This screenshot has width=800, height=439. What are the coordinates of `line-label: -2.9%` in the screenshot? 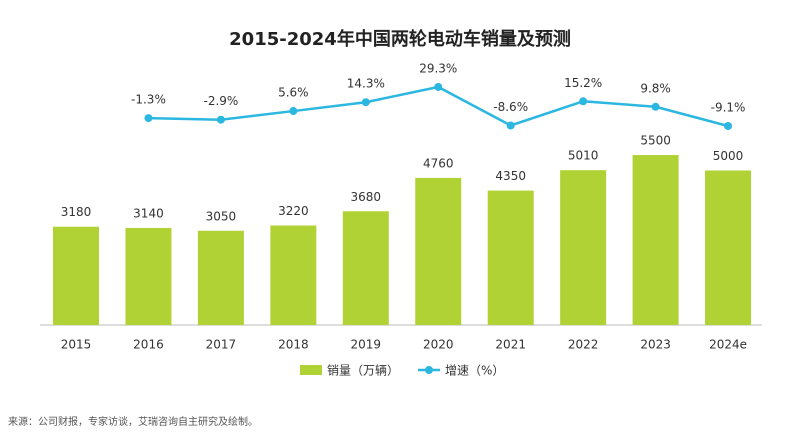 It's located at (220, 101).